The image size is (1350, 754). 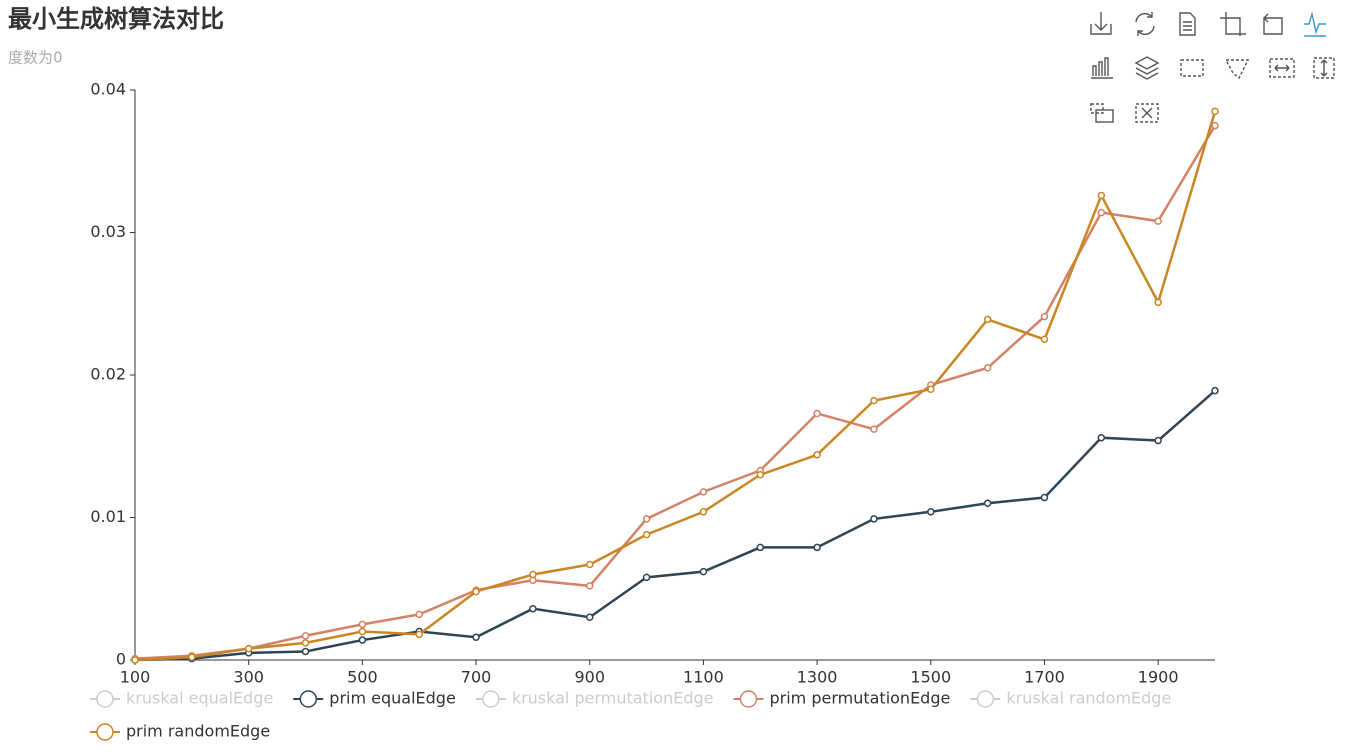 I want to click on legend-label: kruskal equalEdge, so click(x=199, y=698).